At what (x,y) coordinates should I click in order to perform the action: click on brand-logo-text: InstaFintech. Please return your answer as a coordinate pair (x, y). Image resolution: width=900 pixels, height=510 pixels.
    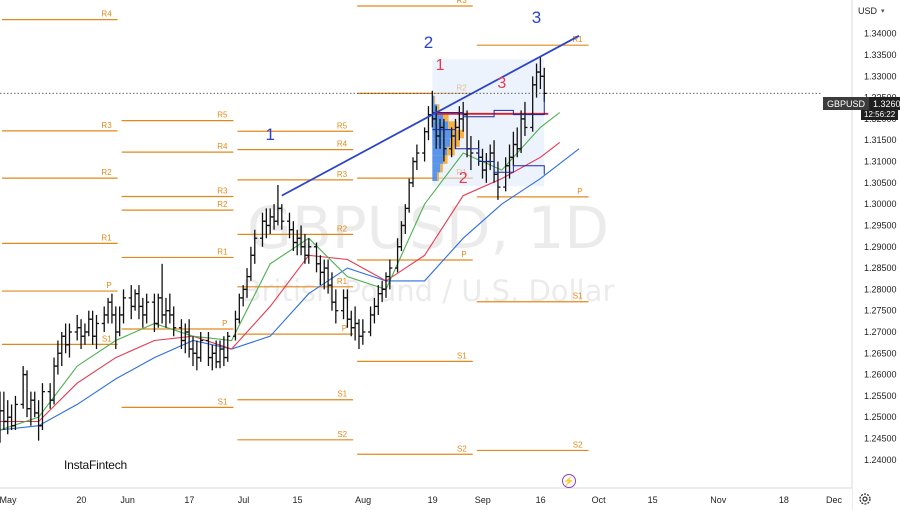
    Looking at the image, I should click on (95, 465).